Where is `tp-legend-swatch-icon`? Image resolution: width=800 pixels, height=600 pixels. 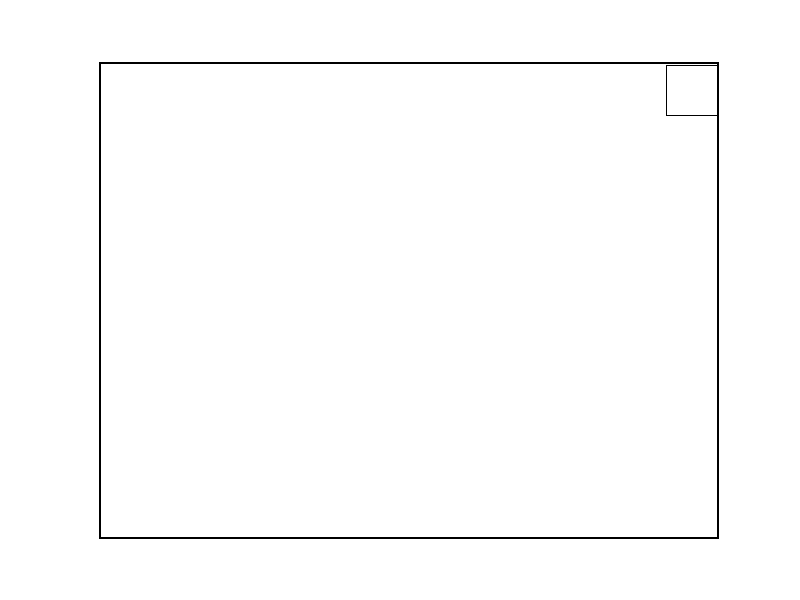
tp-legend-swatch-icon is located at coordinates (687, 80).